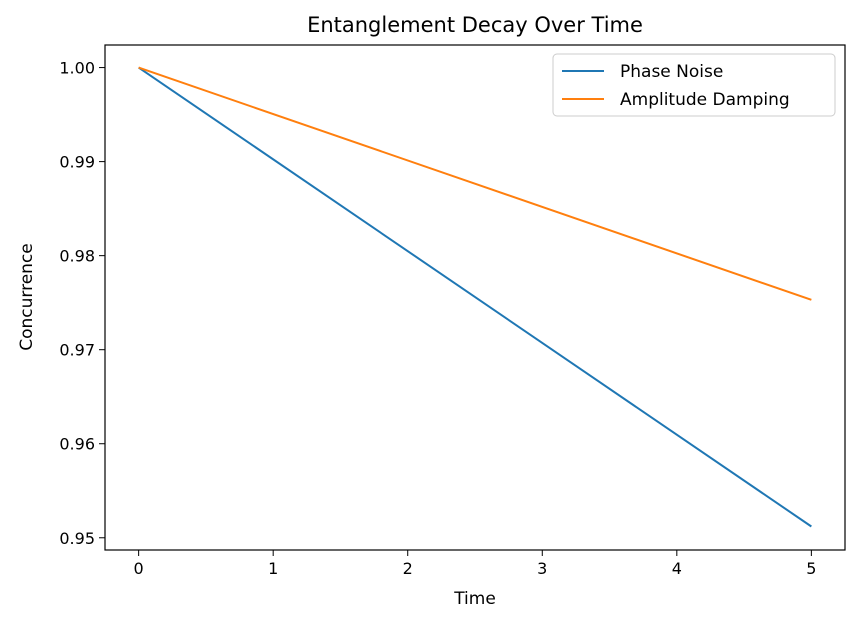 This screenshot has height=622, width=860. I want to click on x-tick-label: 5, so click(811, 568).